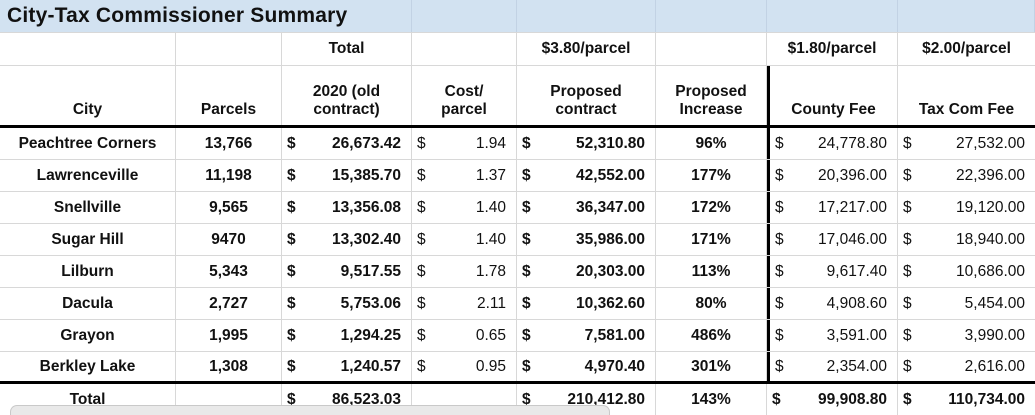  Describe the element at coordinates (88, 239) in the screenshot. I see `city-cell: Sugar Hill` at that location.